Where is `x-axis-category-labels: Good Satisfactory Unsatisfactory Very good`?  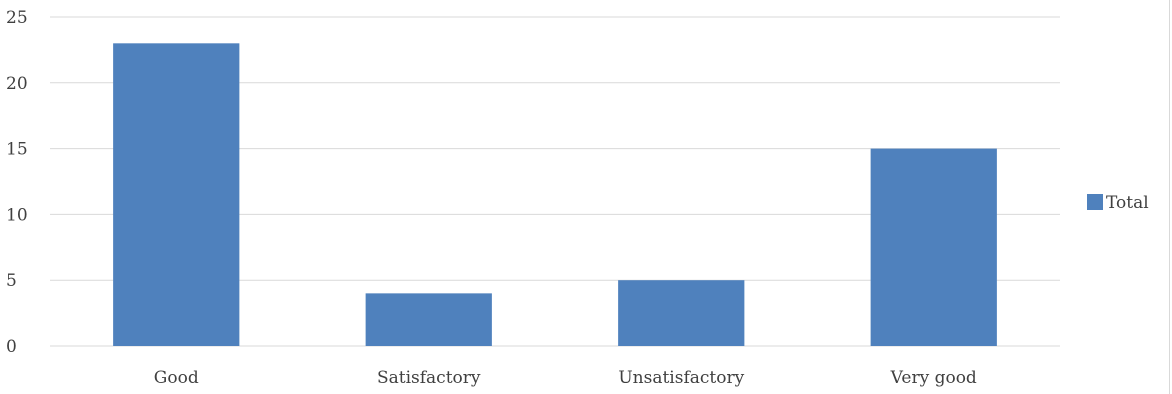 x-axis-category-labels: Good Satisfactory Unsatisfactory Very good is located at coordinates (565, 378).